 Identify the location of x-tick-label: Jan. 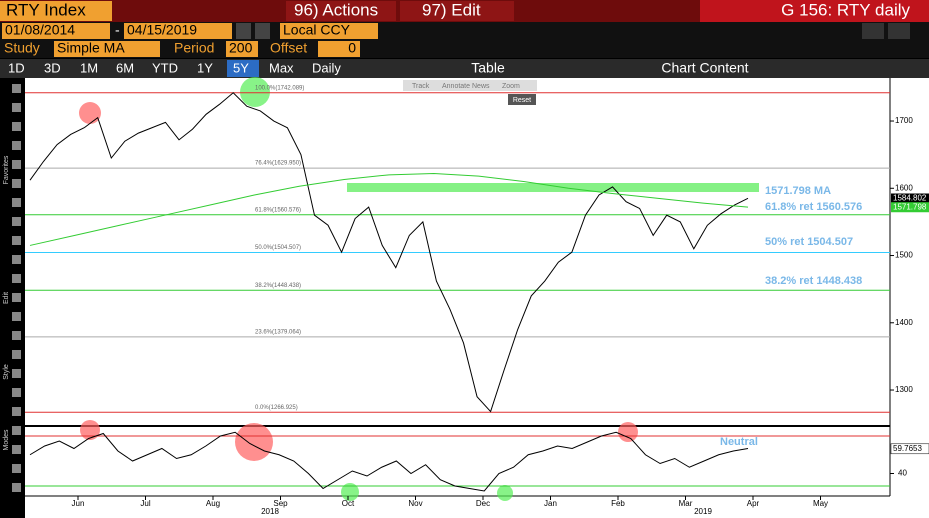
(550, 503).